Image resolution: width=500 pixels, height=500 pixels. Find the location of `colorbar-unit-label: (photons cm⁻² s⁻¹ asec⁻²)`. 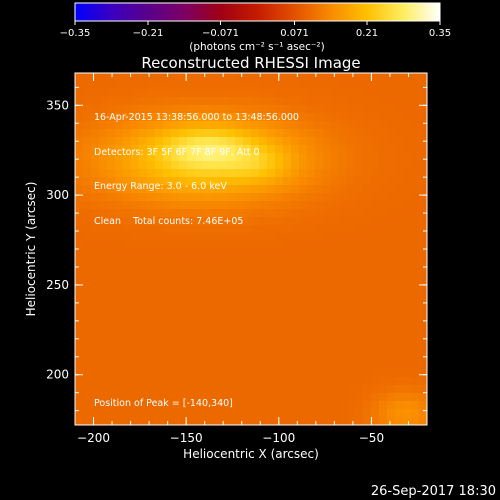

colorbar-unit-label: (photons cm⁻² s⁻¹ asec⁻²) is located at coordinates (256, 47).